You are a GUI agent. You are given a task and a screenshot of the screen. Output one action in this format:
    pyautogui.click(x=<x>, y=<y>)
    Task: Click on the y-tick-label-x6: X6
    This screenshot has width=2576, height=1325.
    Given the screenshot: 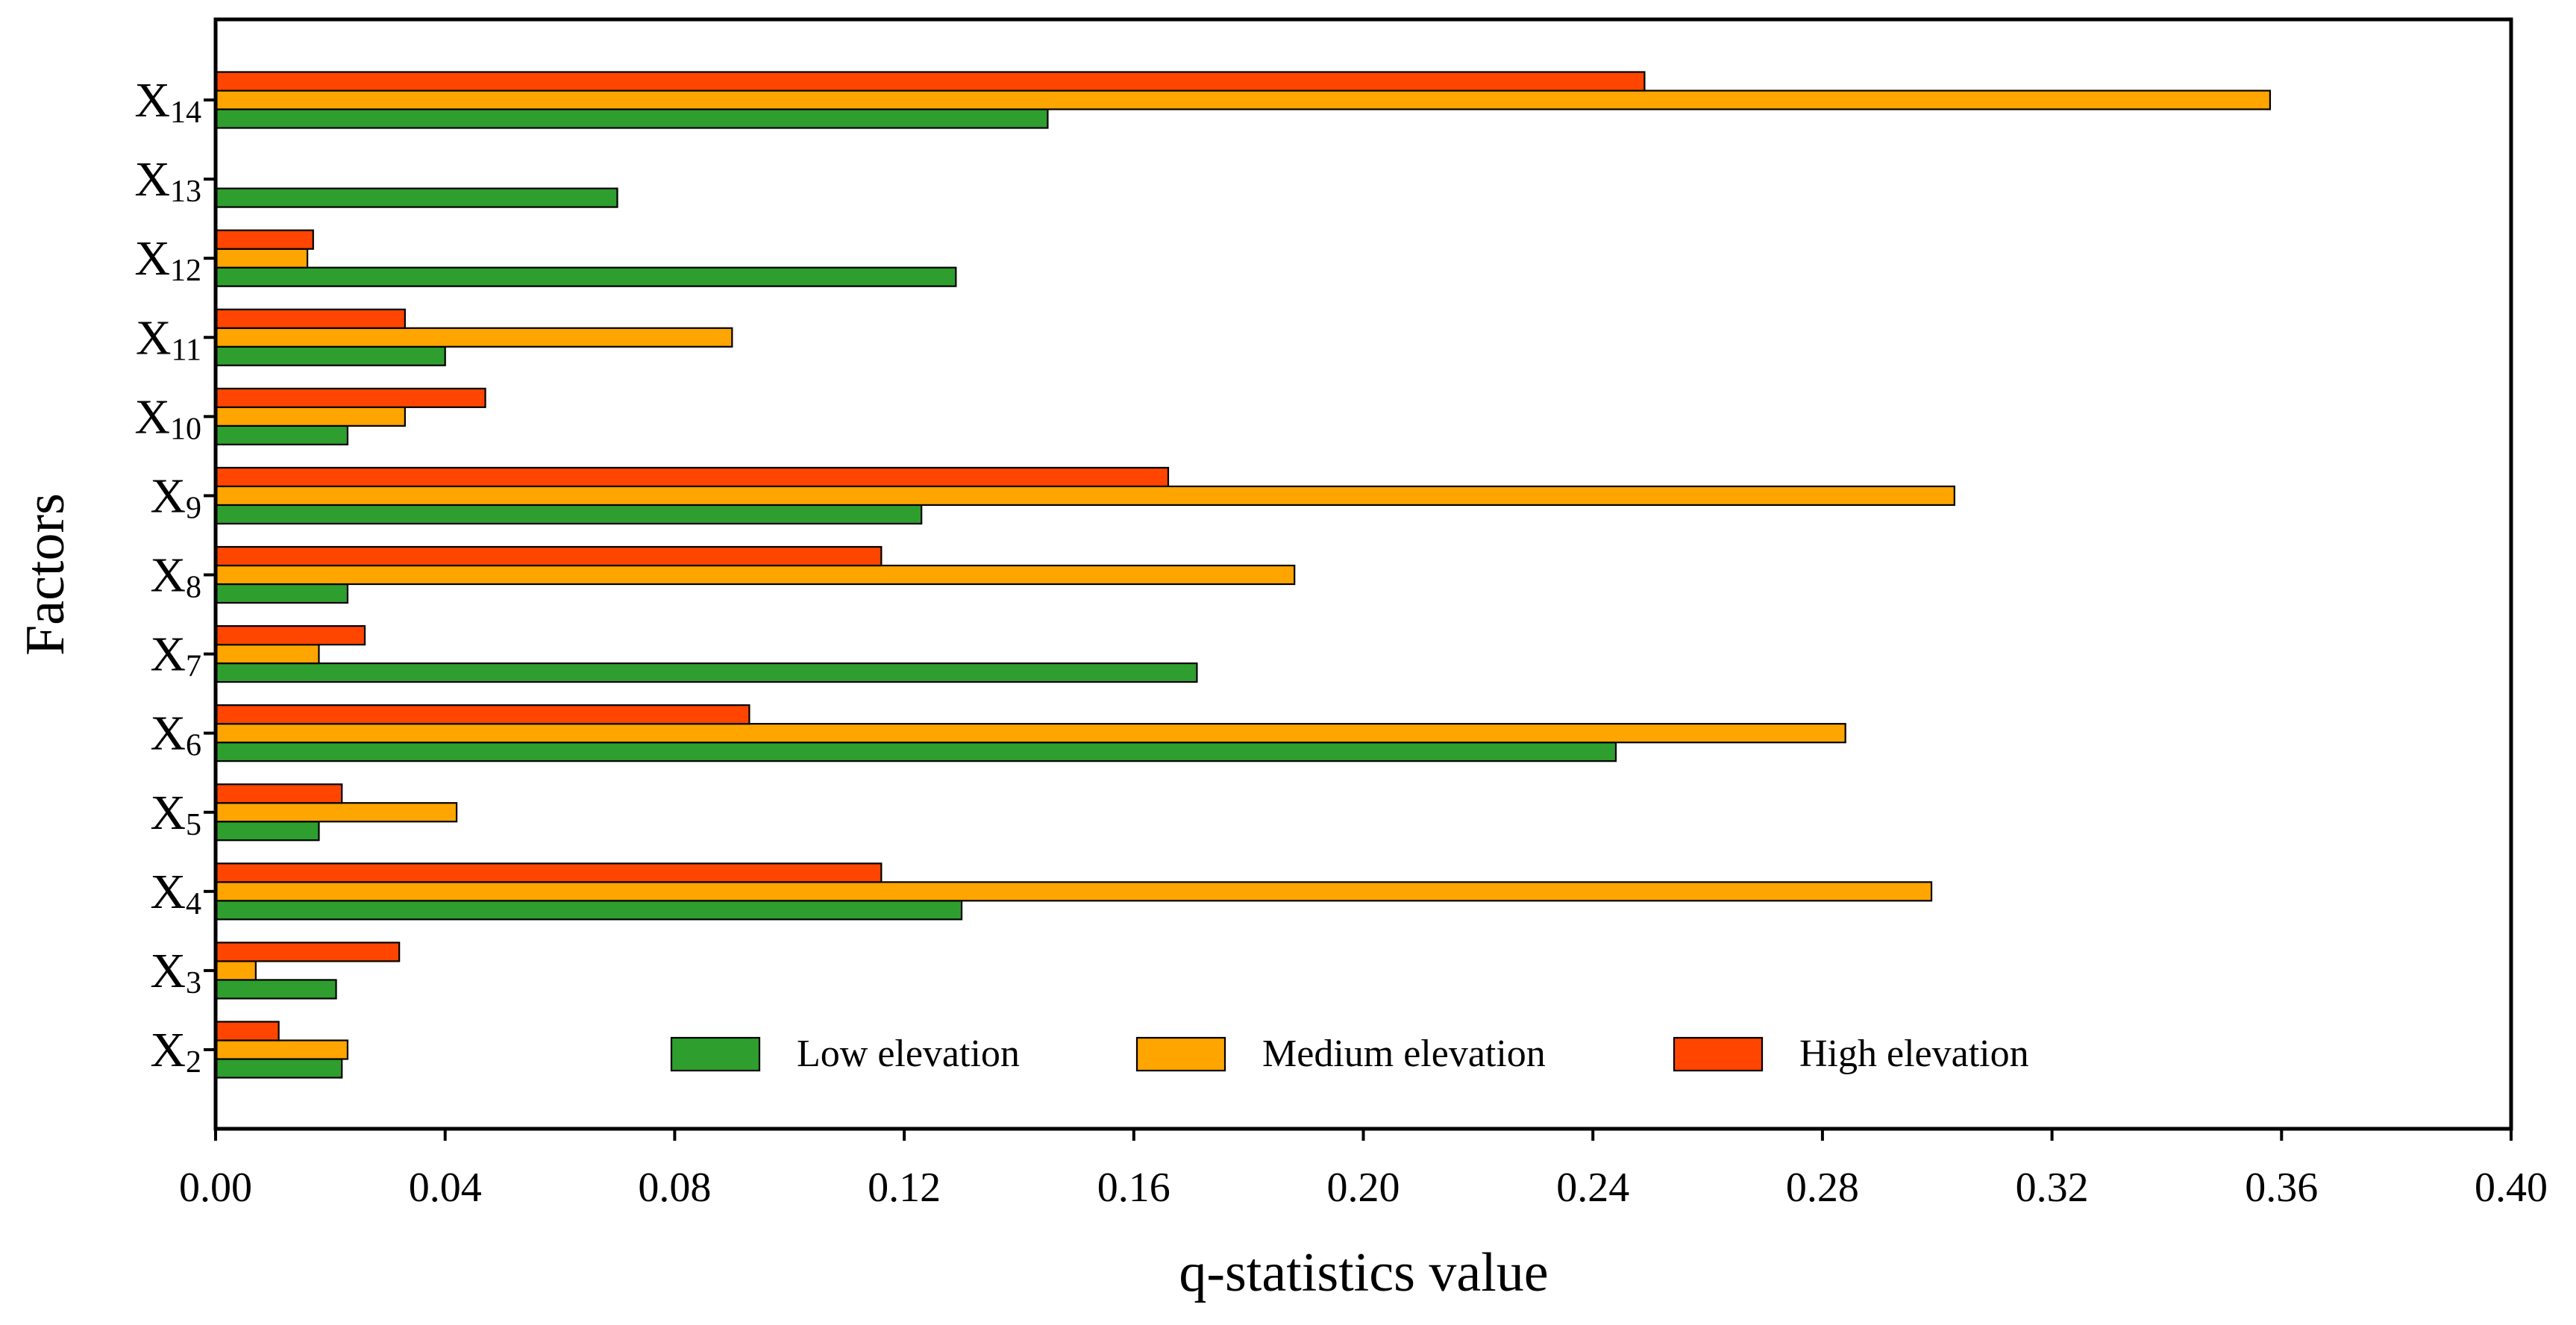 What is the action you would take?
    pyautogui.click(x=175, y=735)
    